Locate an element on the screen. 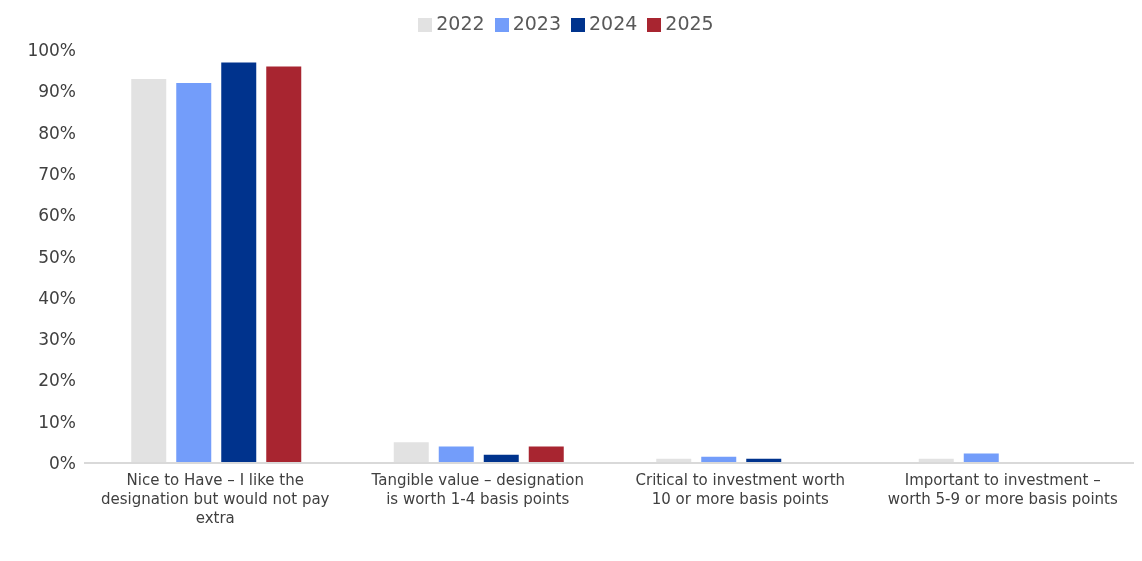  legend-label: 2023 is located at coordinates (536, 23).